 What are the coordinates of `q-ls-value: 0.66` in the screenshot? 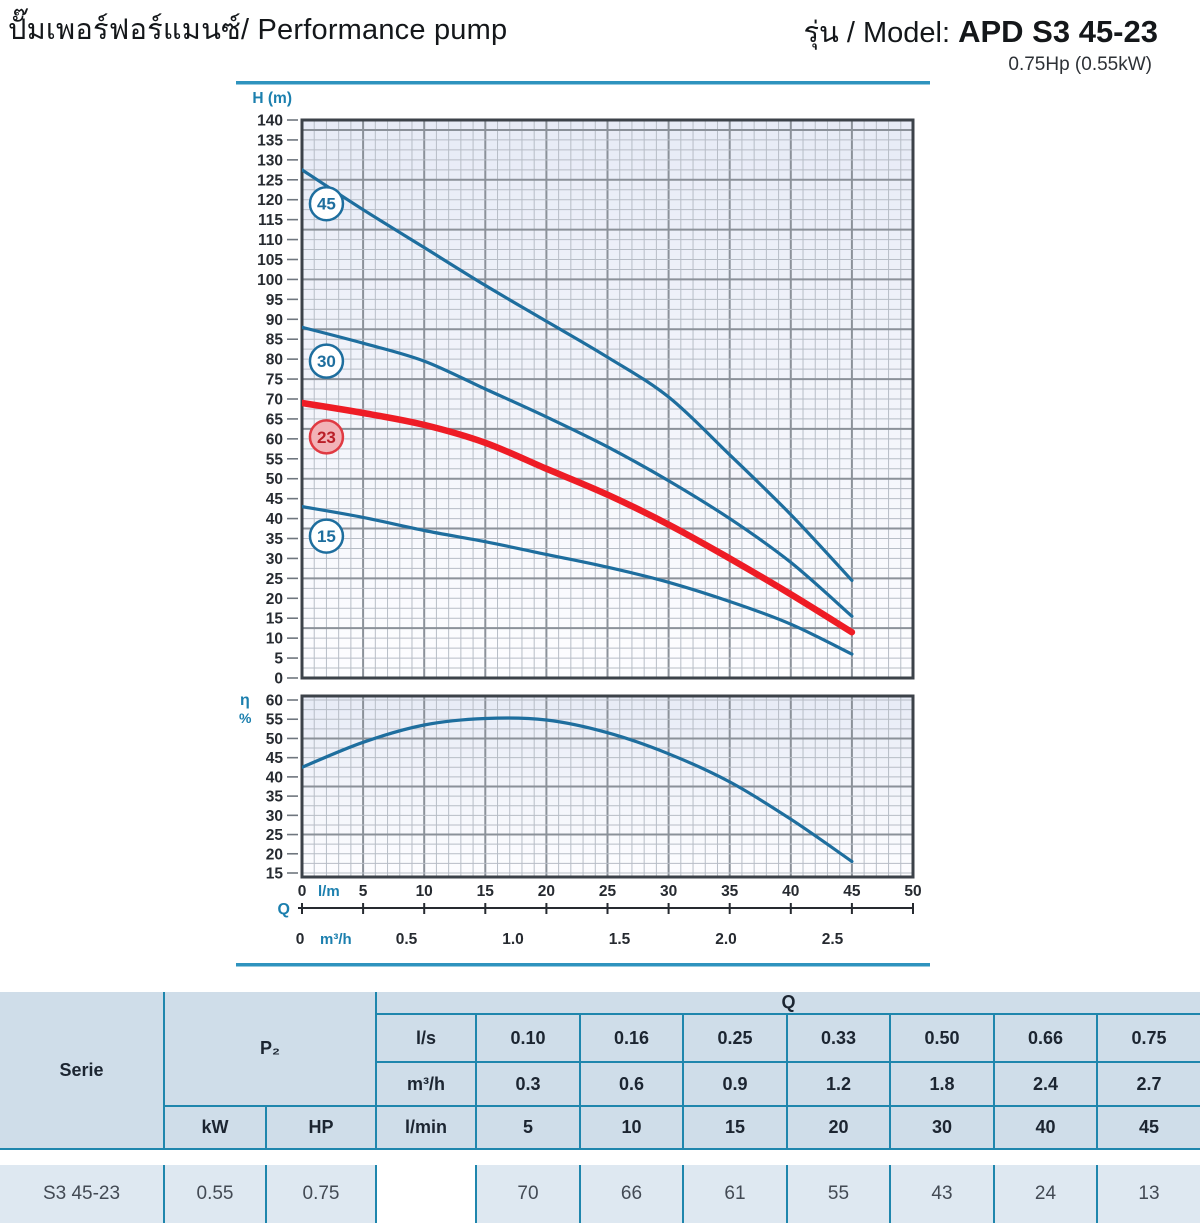 It's located at (1046, 1038).